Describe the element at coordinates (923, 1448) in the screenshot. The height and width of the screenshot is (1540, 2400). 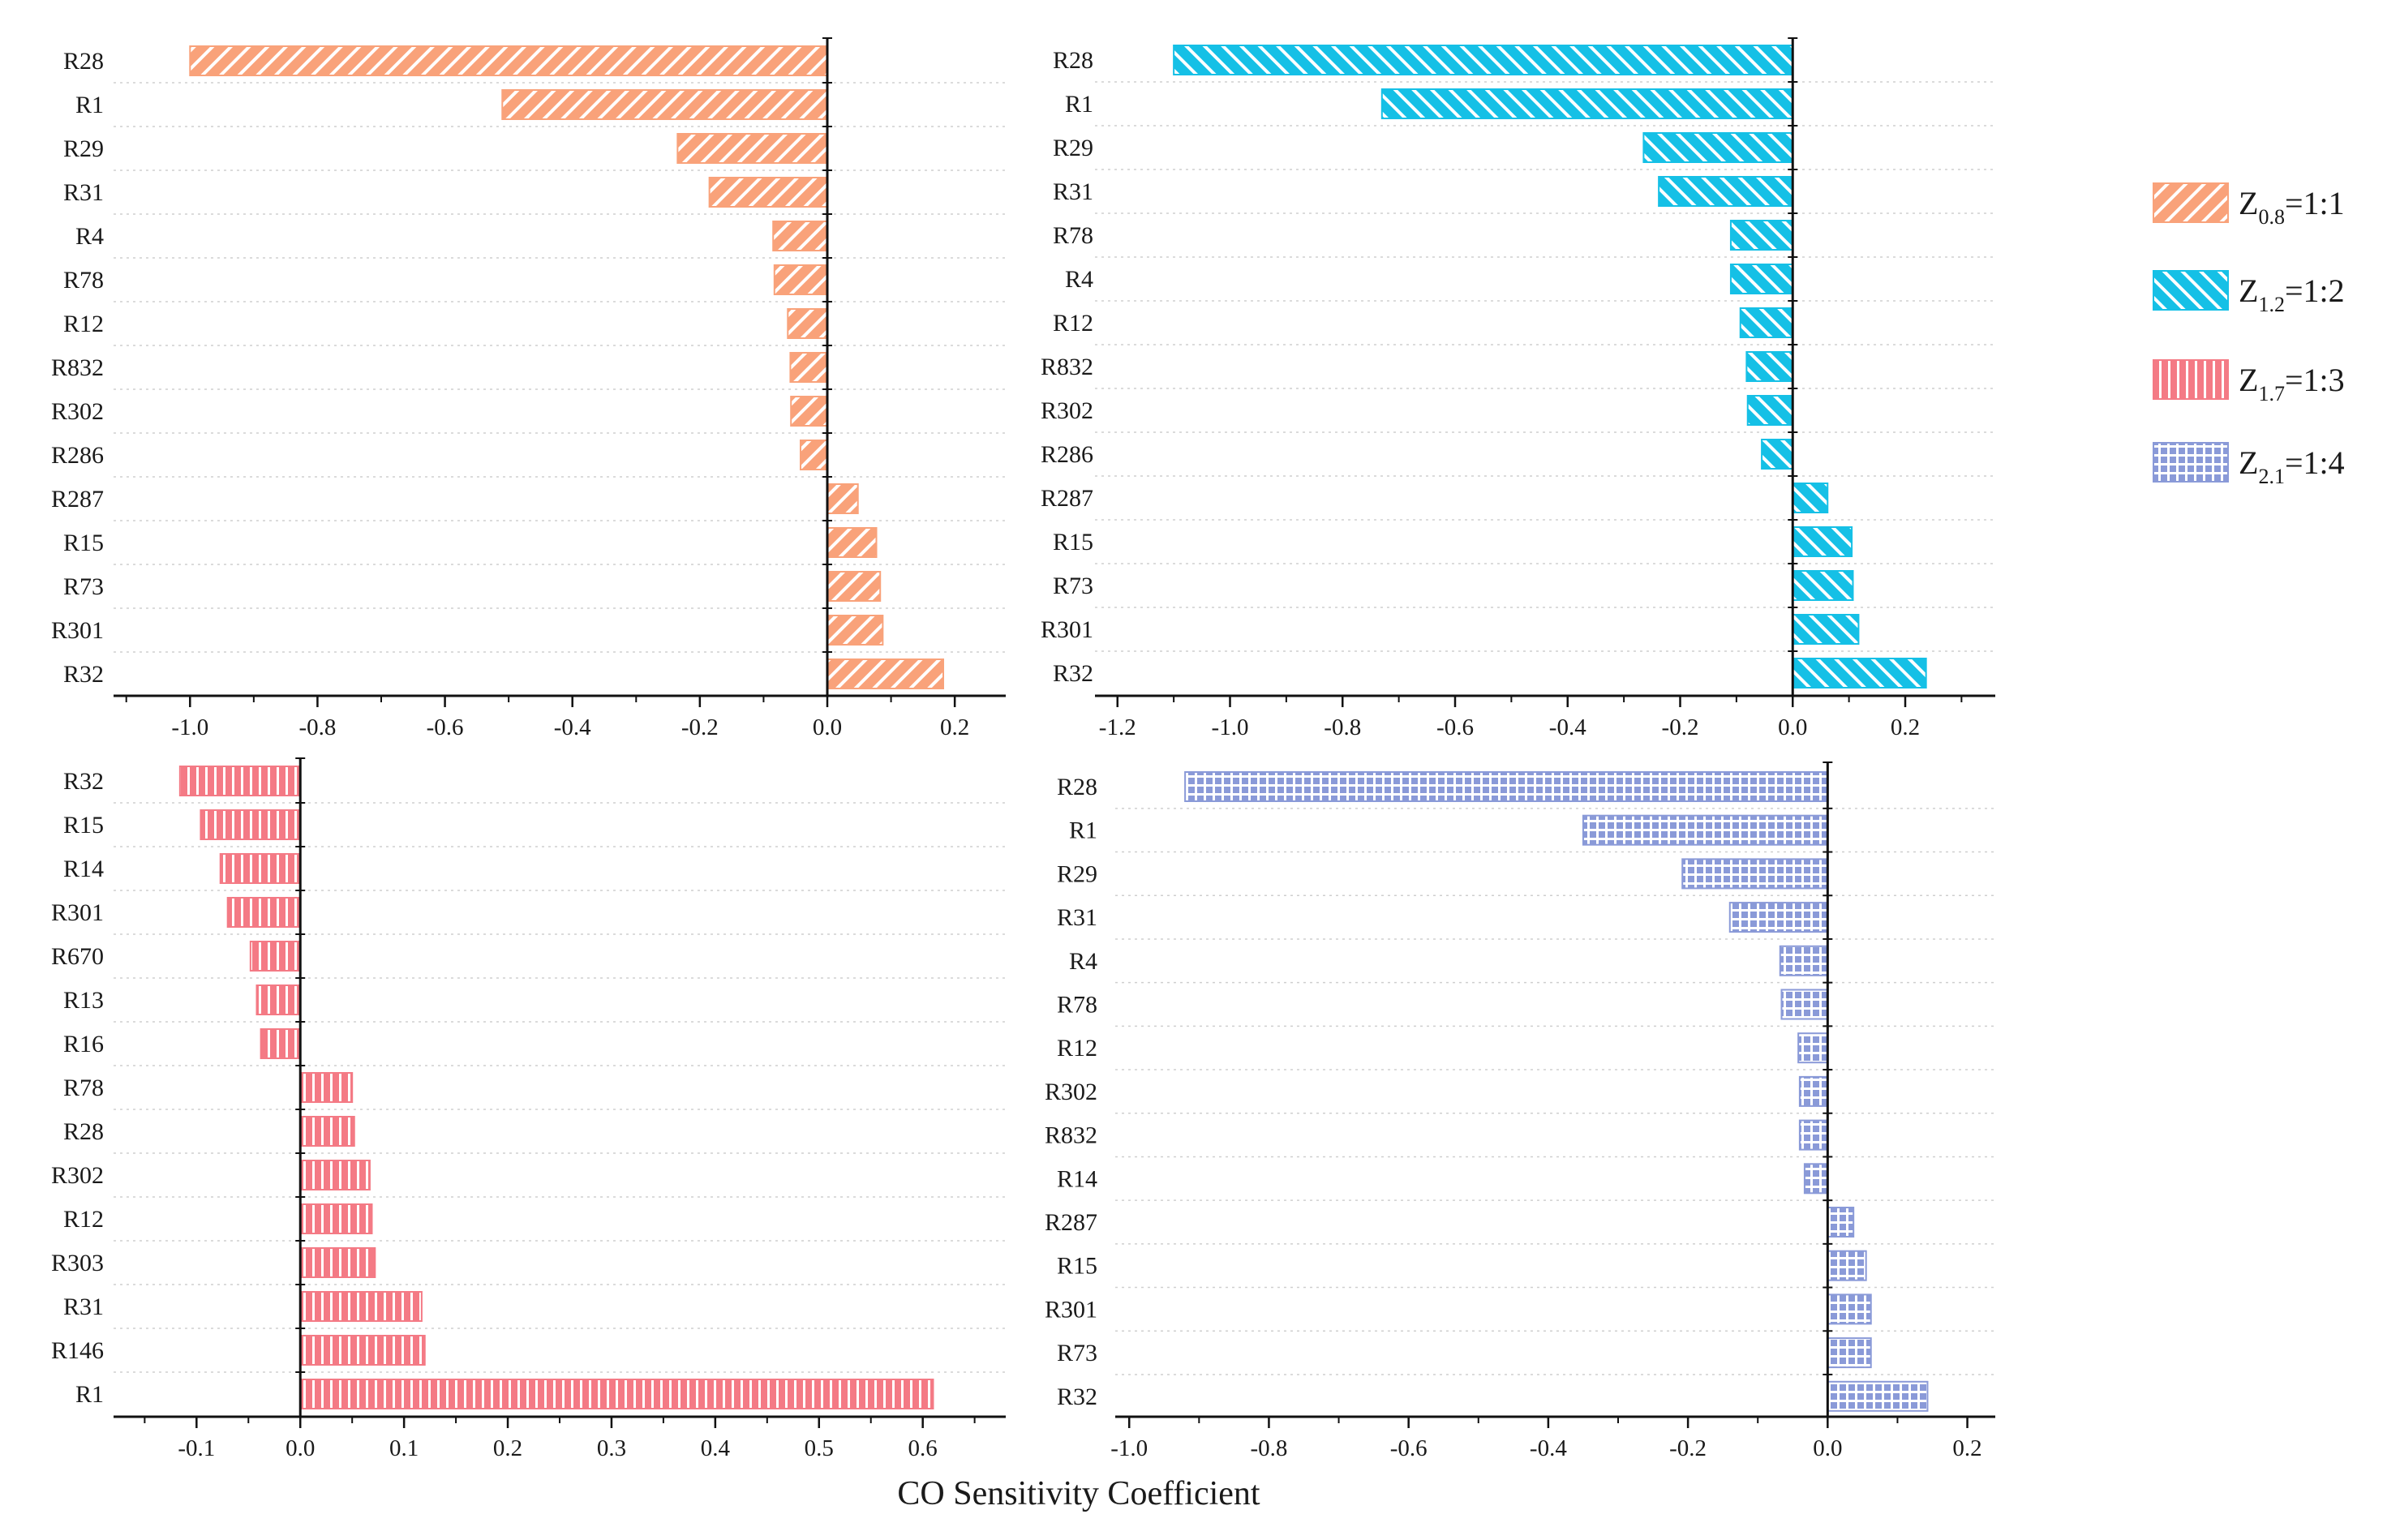
I see `x-tick-label: 0.6` at that location.